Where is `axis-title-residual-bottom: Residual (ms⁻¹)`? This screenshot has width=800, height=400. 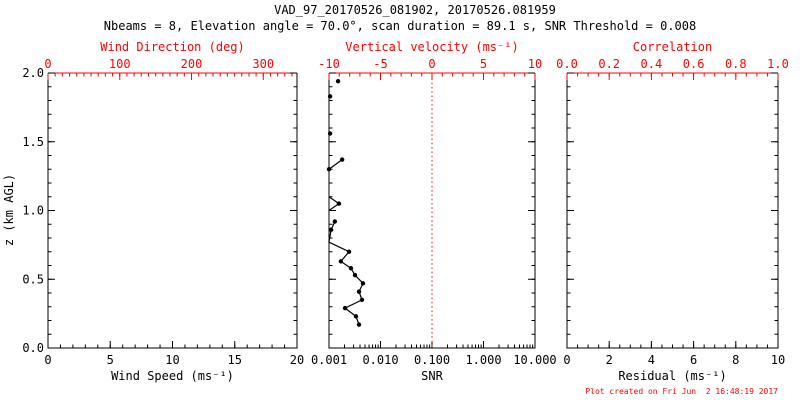 axis-title-residual-bottom: Residual (ms⁻¹) is located at coordinates (672, 376).